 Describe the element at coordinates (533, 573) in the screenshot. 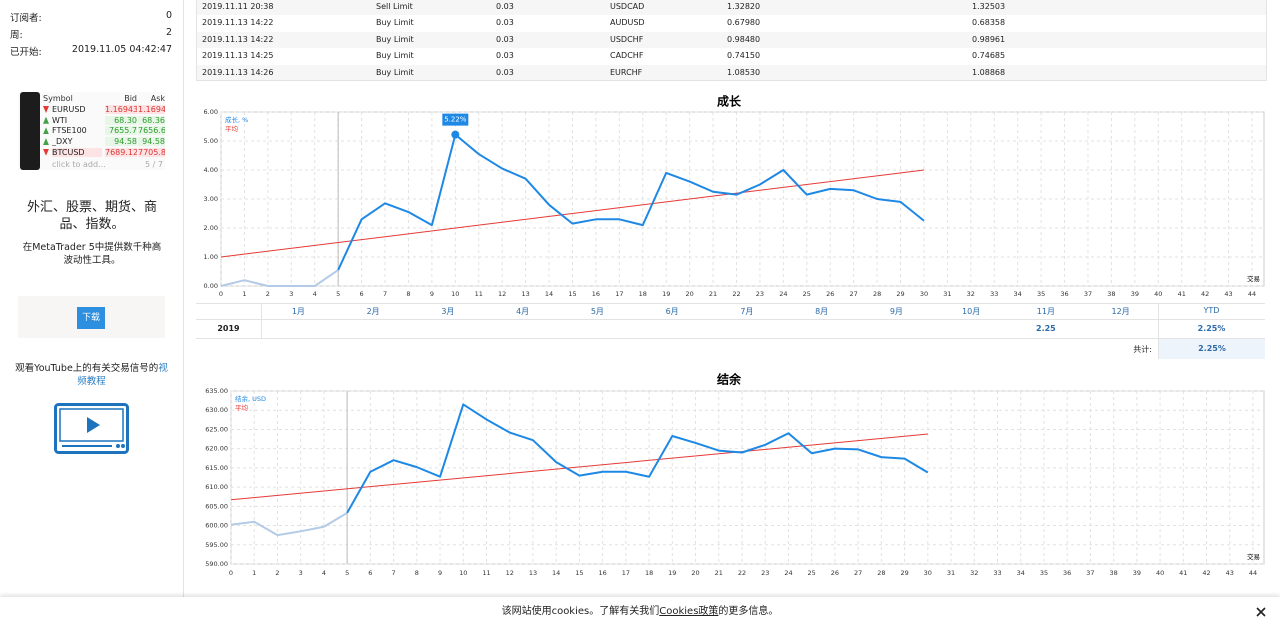

I see `x-tick-label: 13` at that location.